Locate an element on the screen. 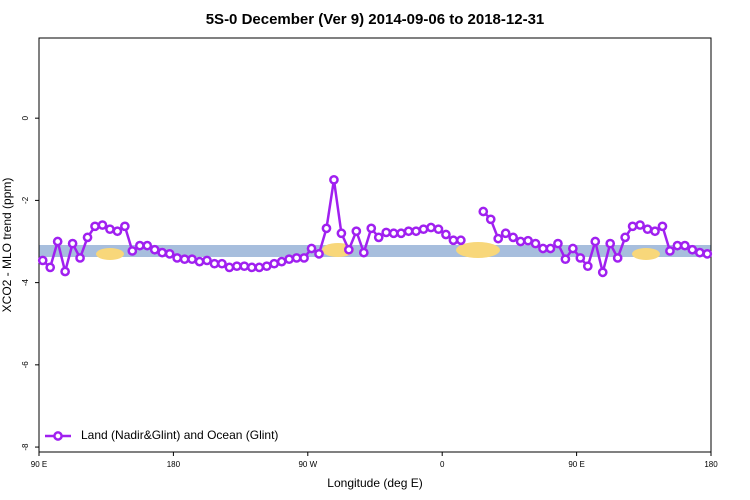  y-tick-label: 0 is located at coordinates (25, 117).